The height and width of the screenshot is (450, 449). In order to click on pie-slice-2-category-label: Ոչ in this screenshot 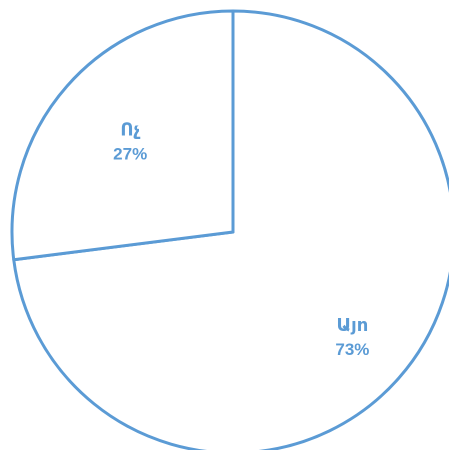, I will do `click(130, 129)`.